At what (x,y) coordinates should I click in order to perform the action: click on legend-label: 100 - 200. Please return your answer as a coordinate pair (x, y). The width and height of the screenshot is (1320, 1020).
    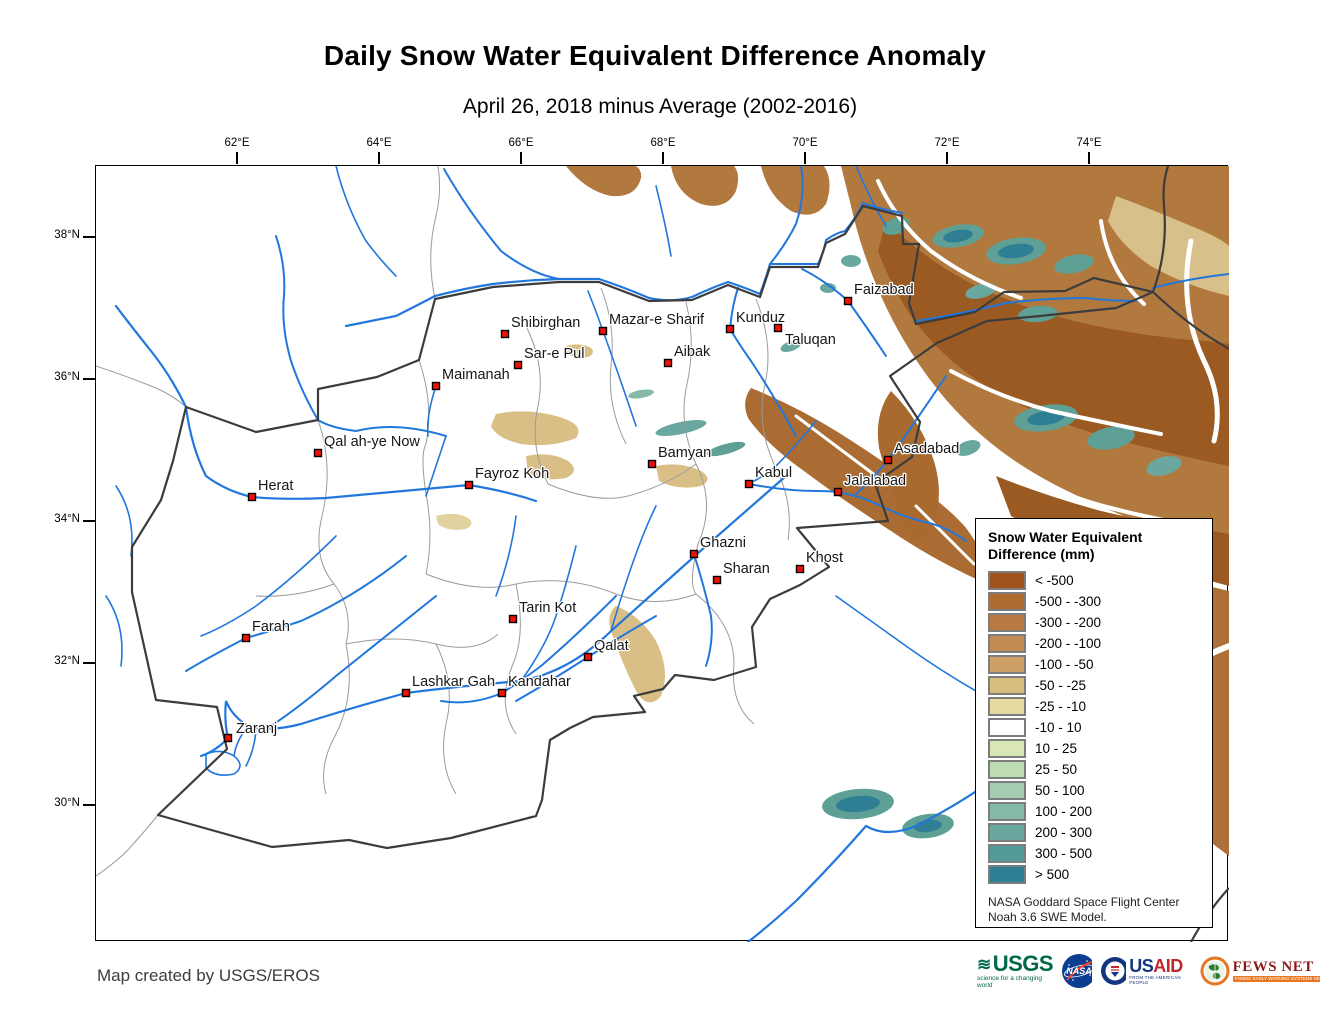
    Looking at the image, I should click on (1064, 811).